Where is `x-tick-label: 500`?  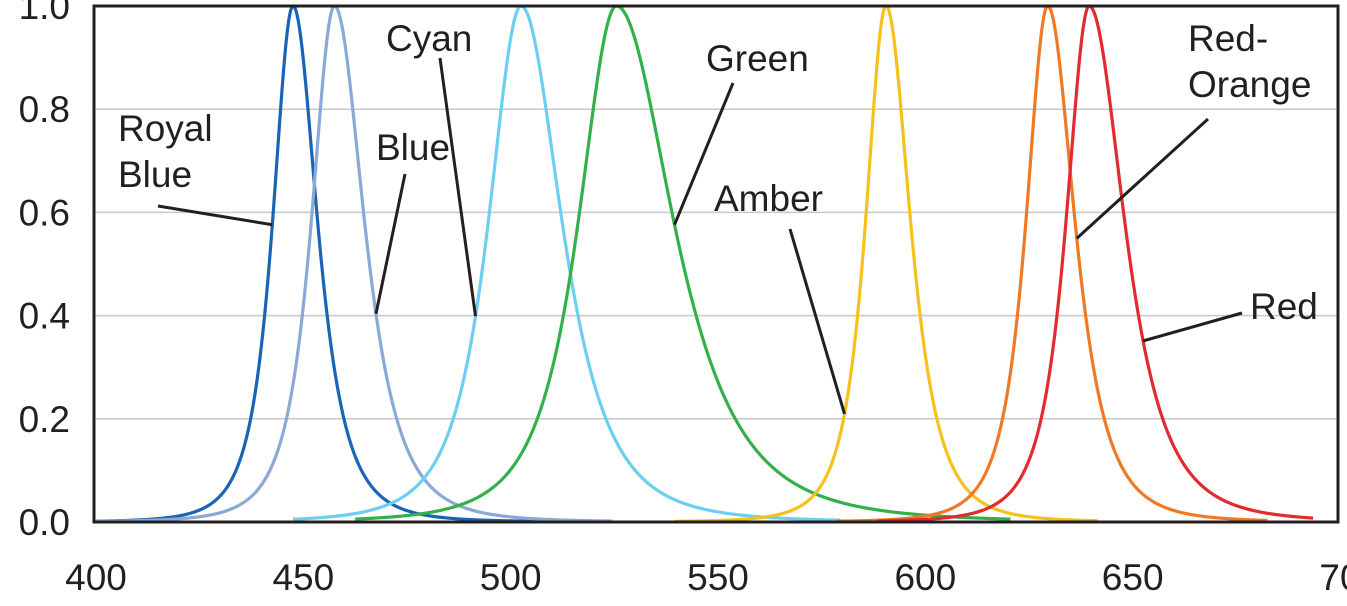 x-tick-label: 500 is located at coordinates (511, 577).